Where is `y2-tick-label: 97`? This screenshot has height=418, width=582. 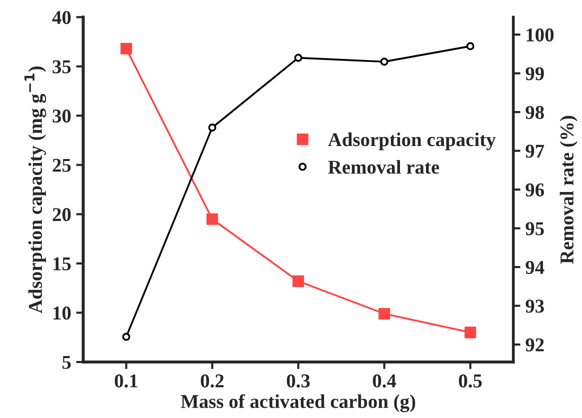
y2-tick-label: 97 is located at coordinates (535, 151).